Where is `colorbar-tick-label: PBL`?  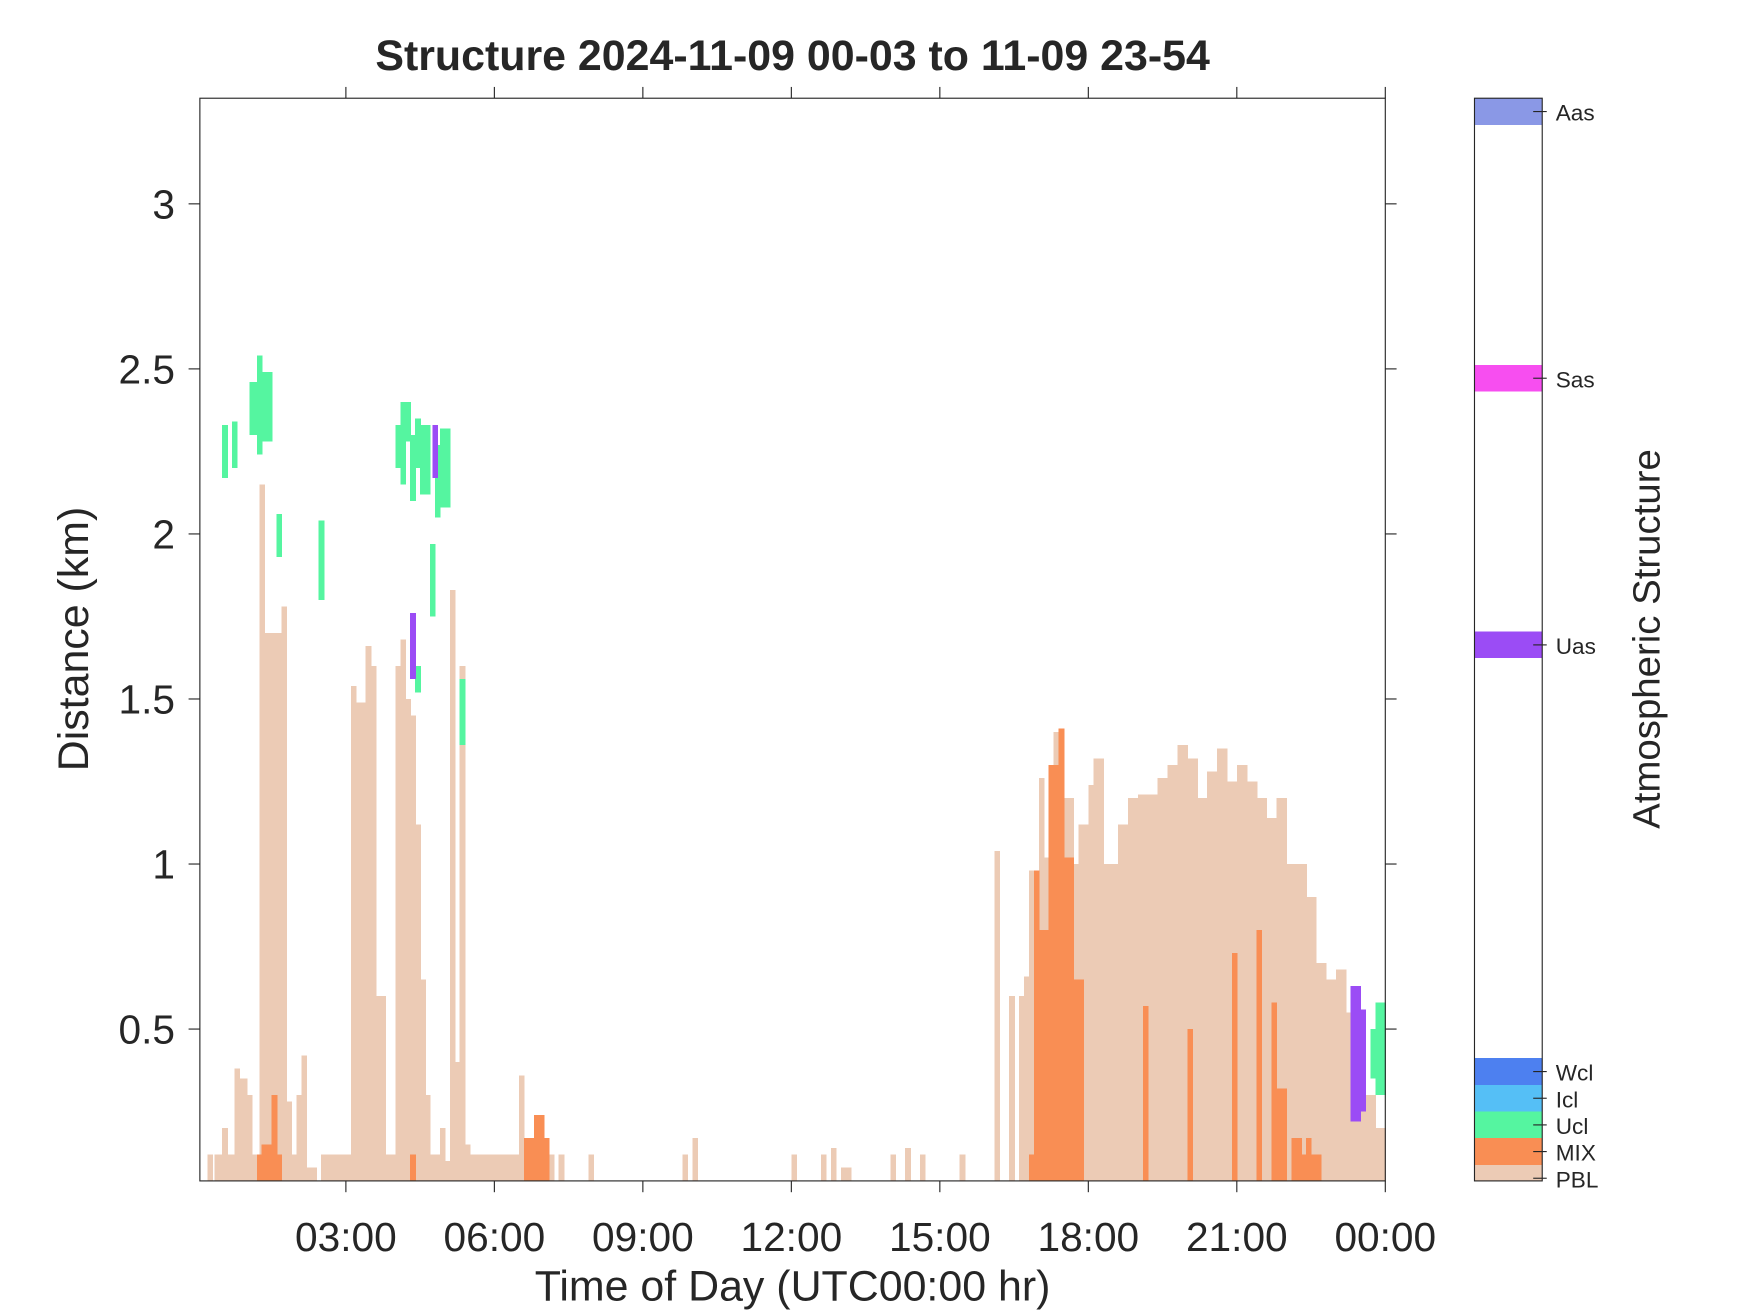
colorbar-tick-label: PBL is located at coordinates (1577, 1179).